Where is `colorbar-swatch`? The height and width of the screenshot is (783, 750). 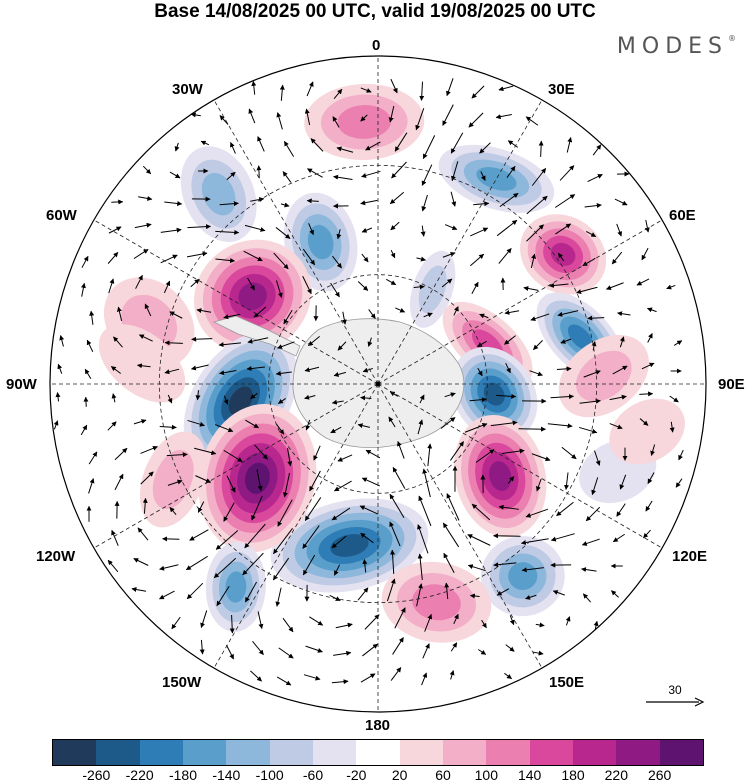
colorbar-swatch is located at coordinates (291, 752).